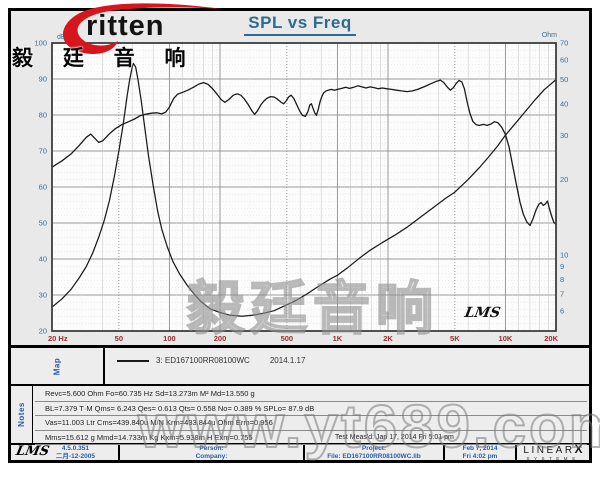 The image size is (600, 480). I want to click on svg-text: Ohm, so click(549, 35).